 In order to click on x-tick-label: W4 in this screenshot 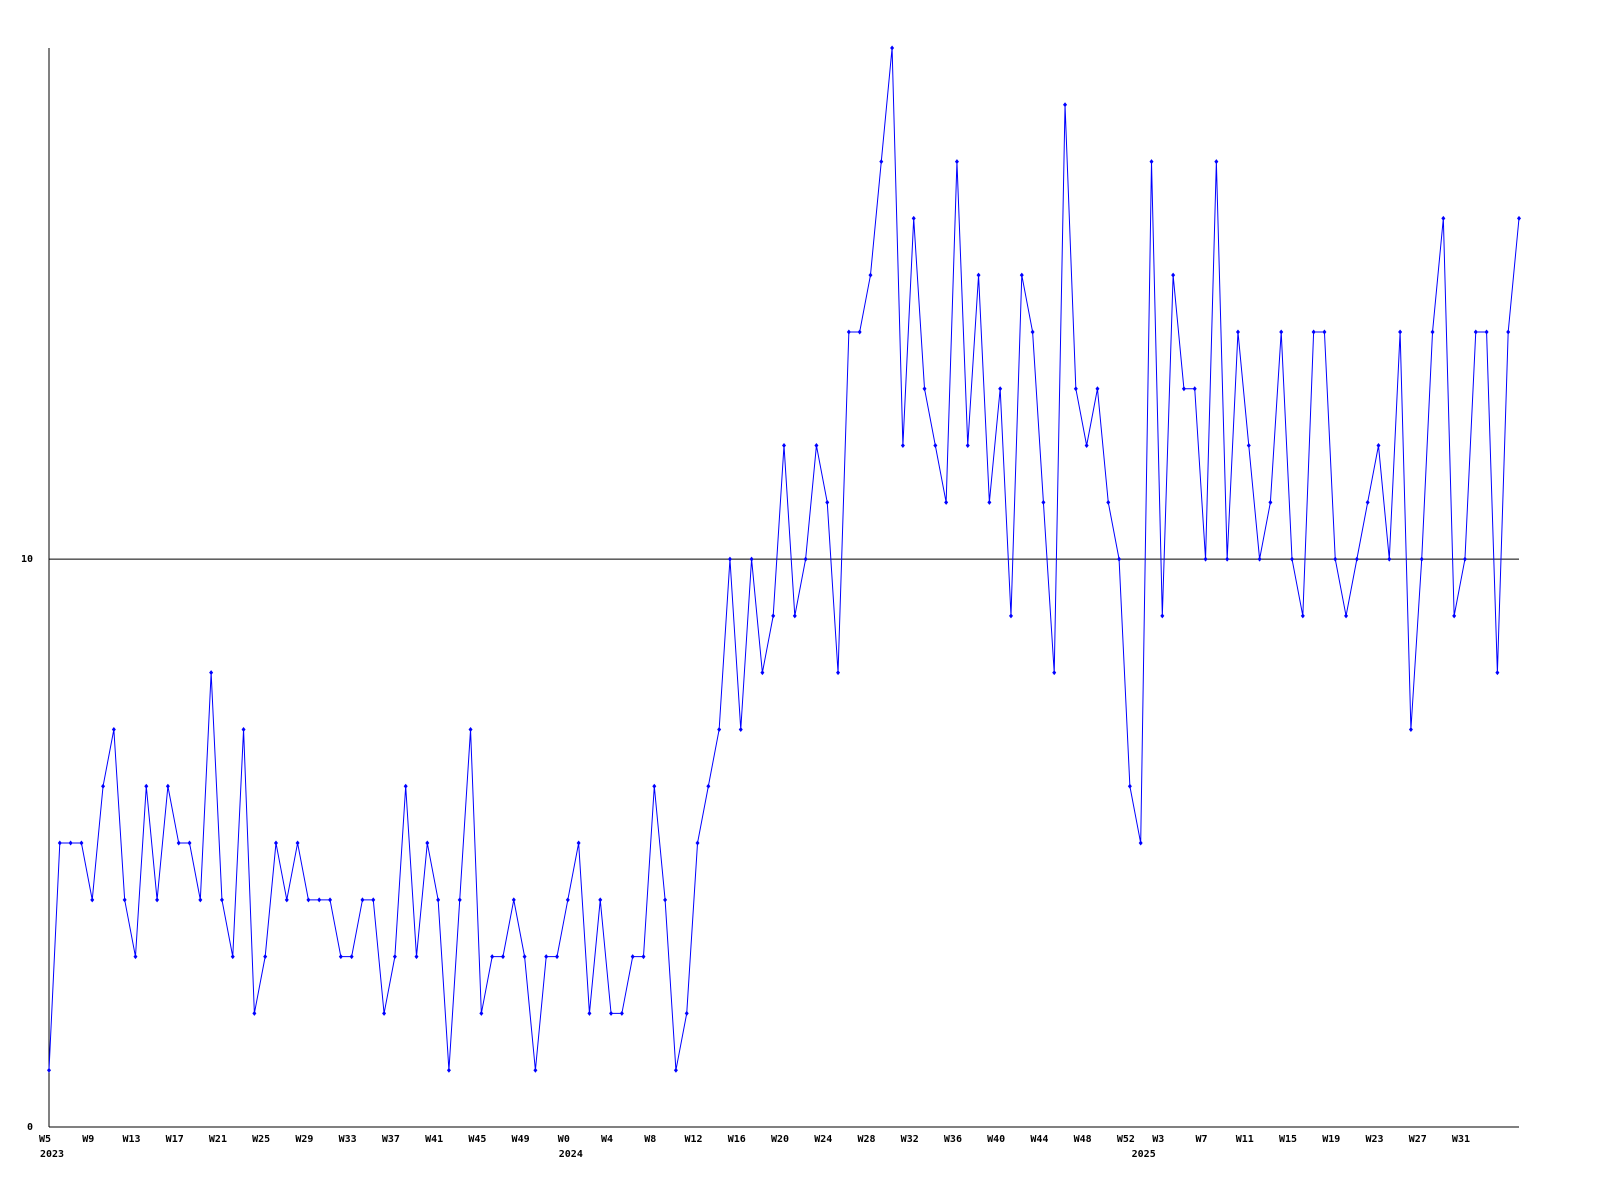, I will do `click(607, 1139)`.